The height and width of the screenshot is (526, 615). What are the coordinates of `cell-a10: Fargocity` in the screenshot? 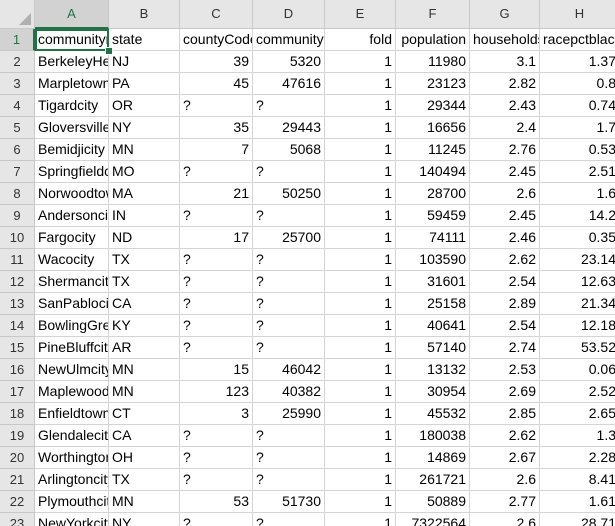 It's located at (72, 238).